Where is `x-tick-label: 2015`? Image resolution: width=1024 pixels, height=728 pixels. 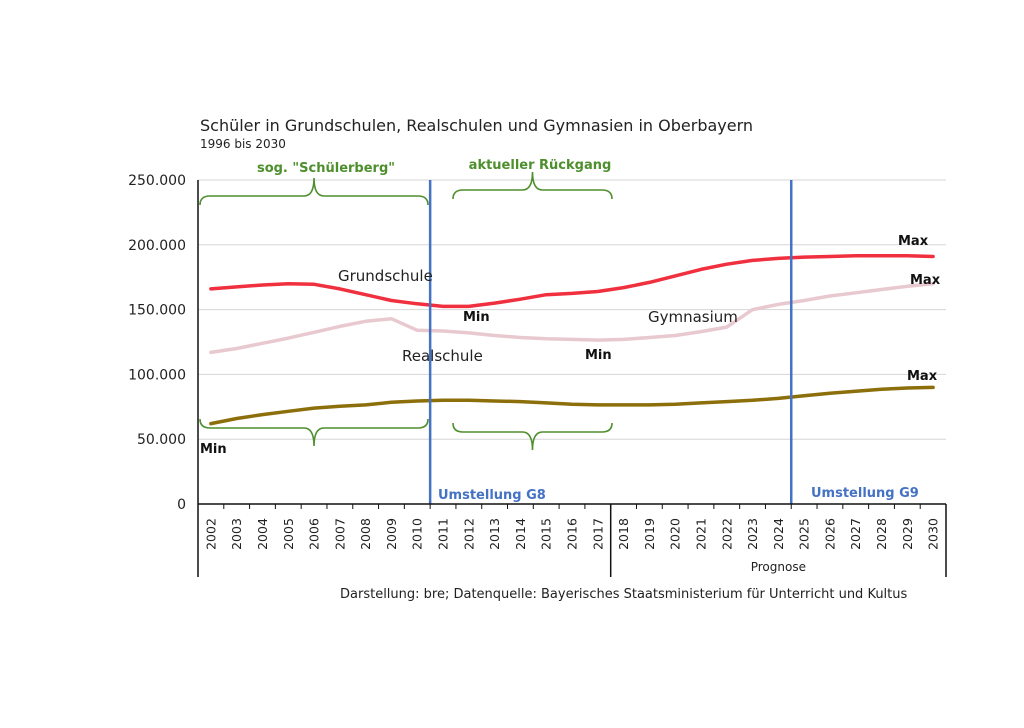
x-tick-label: 2015 is located at coordinates (546, 534).